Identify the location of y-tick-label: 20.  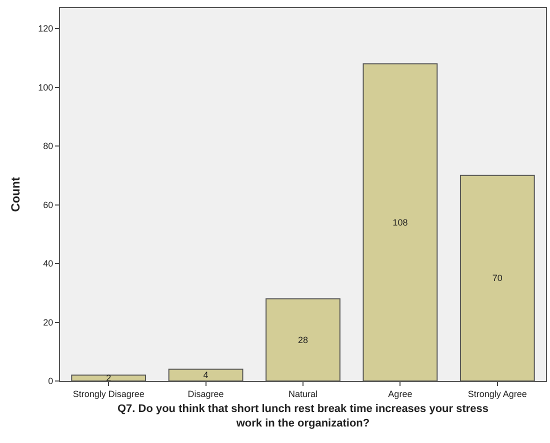
(48, 322).